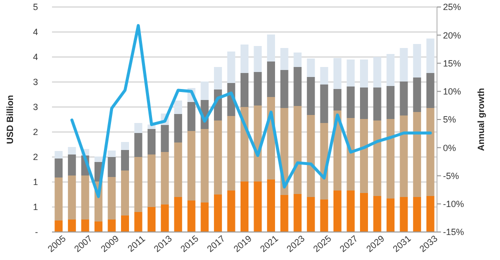 The image size is (500, 260). I want to click on y2-tick-label: -5%, so click(451, 175).